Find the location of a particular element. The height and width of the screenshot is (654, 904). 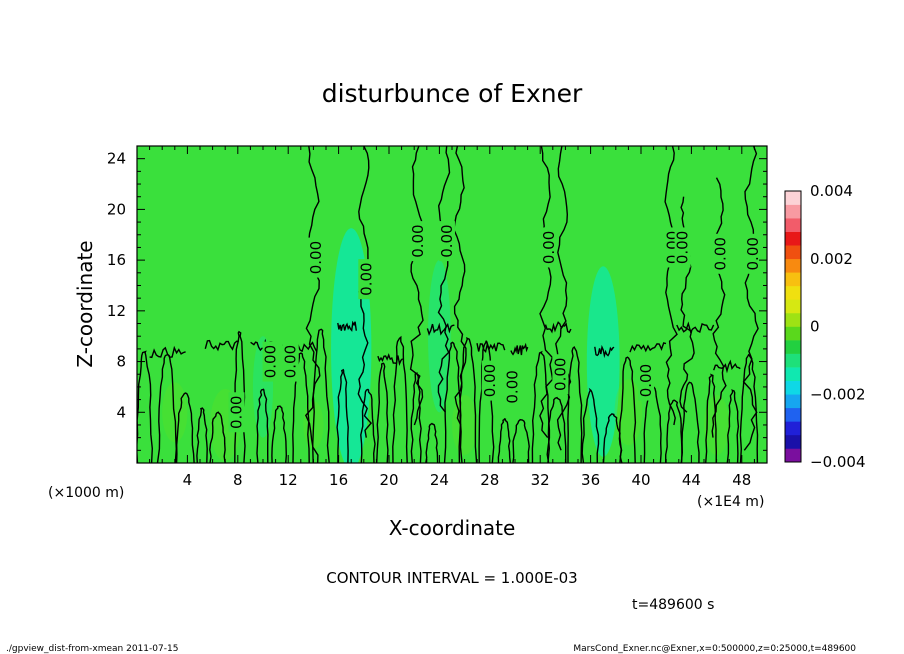

x-axis-label: X-coordinate is located at coordinates (452, 528).